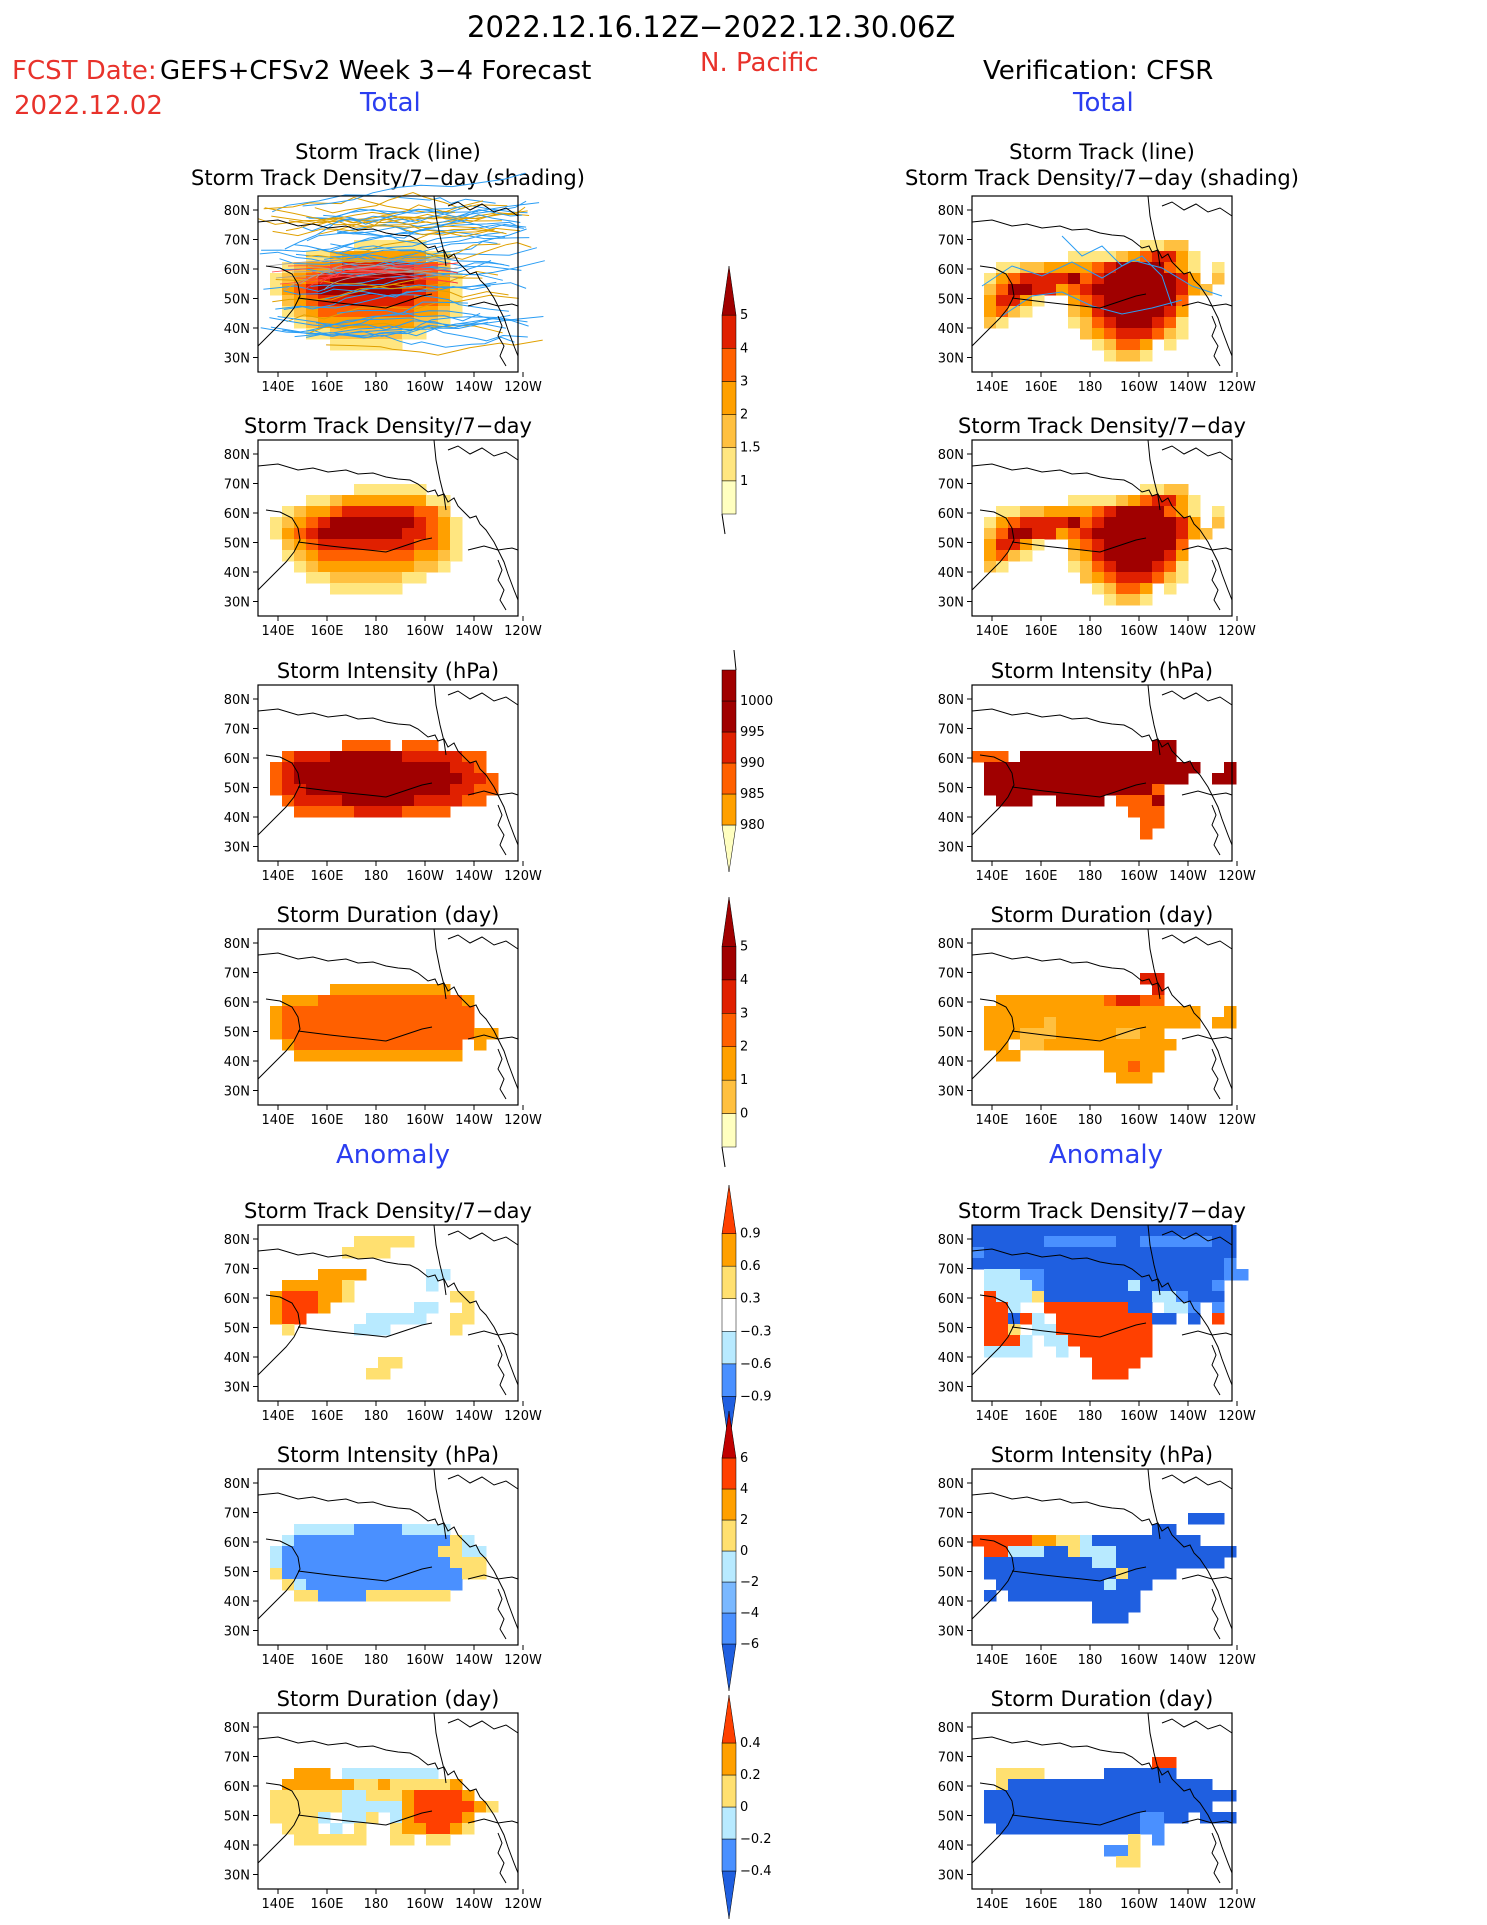 The width and height of the screenshot is (1487, 1925). I want to click on colorbar-label: −0.9, so click(756, 1396).